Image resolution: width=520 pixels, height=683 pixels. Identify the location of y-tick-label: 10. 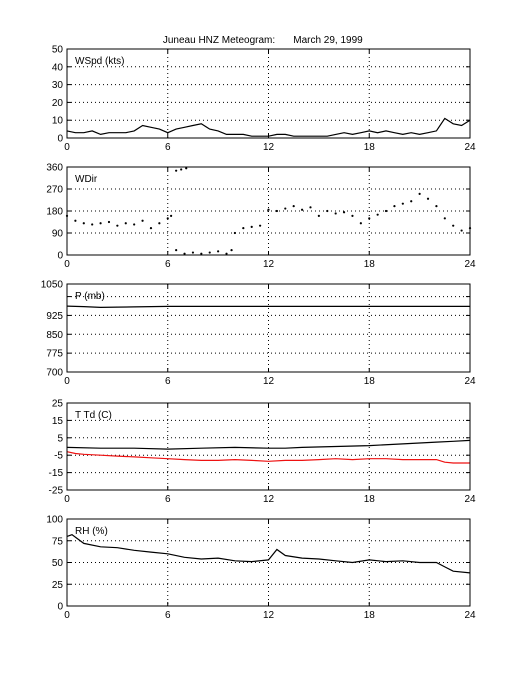
(58, 121).